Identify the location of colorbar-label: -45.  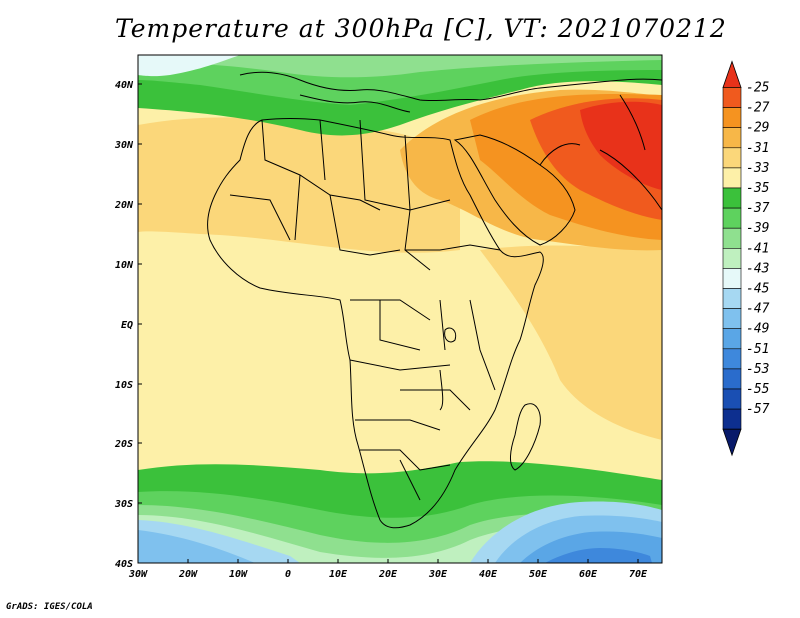
(758, 289).